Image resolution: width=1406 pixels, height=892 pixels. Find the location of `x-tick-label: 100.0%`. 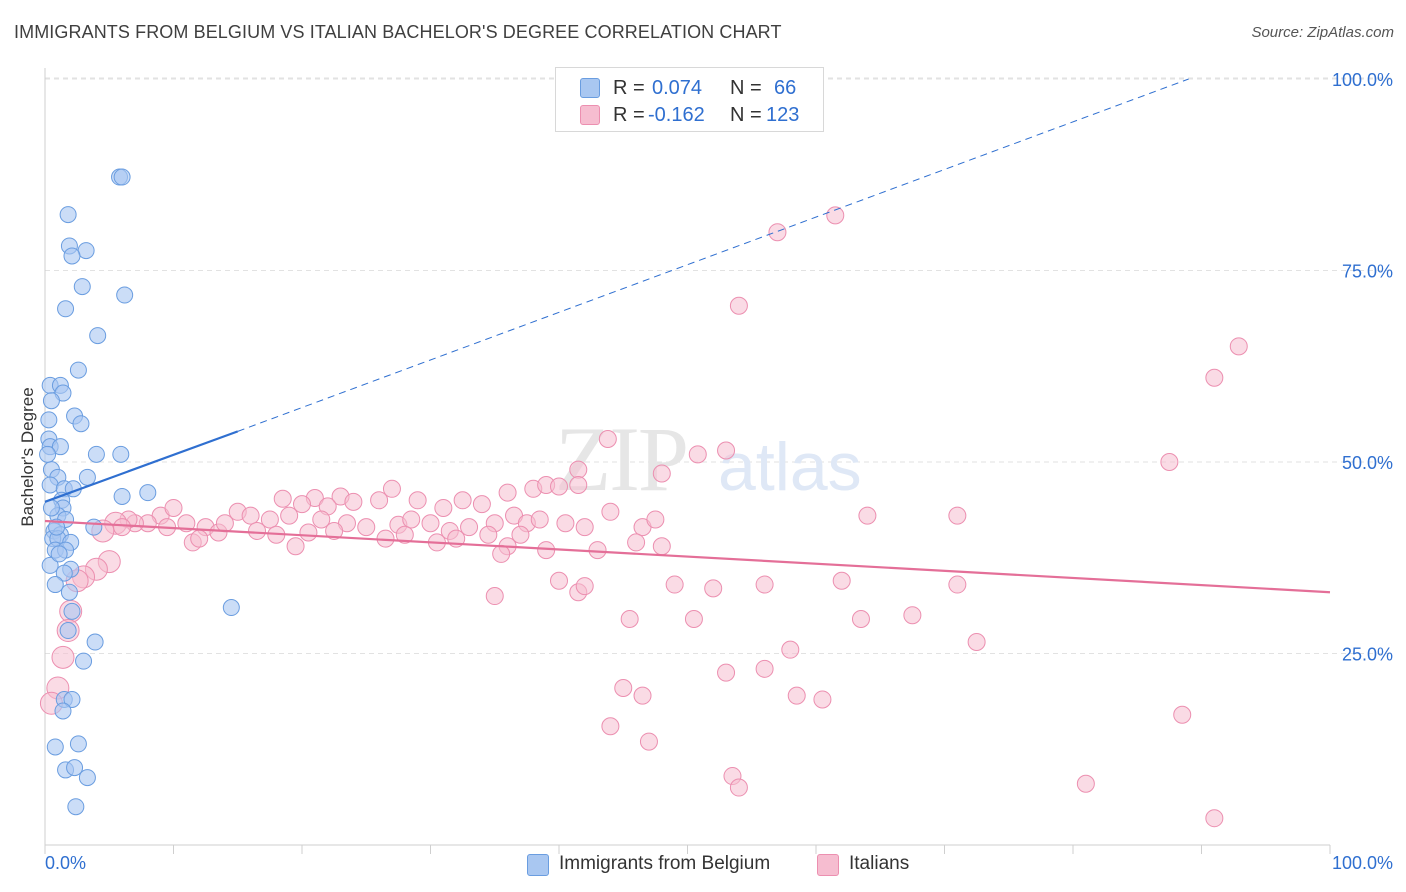

x-tick-label: 100.0% is located at coordinates (1362, 863).